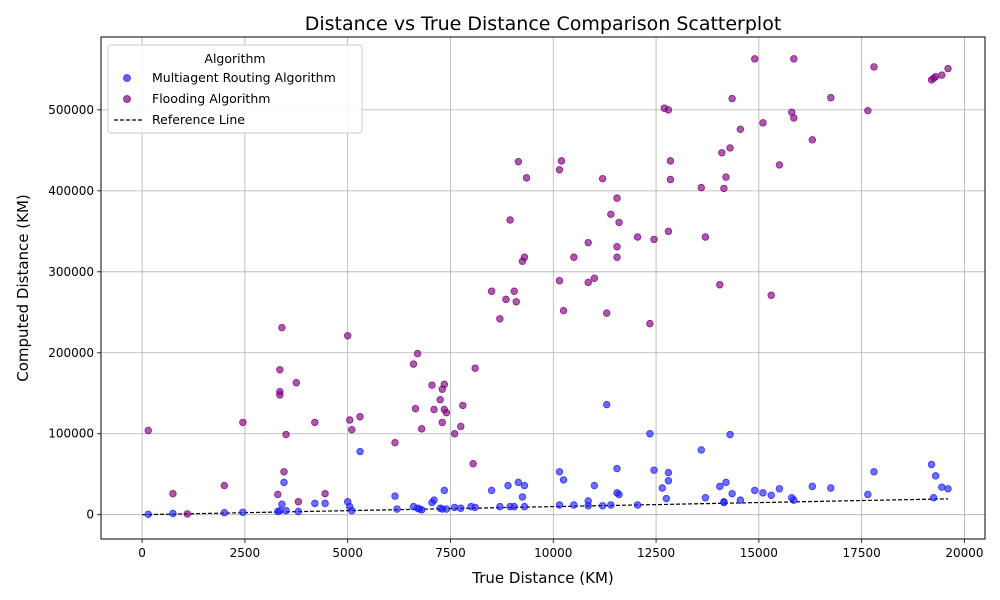 This screenshot has width=1000, height=600. I want to click on legend-label-reference: Reference Line, so click(198, 119).